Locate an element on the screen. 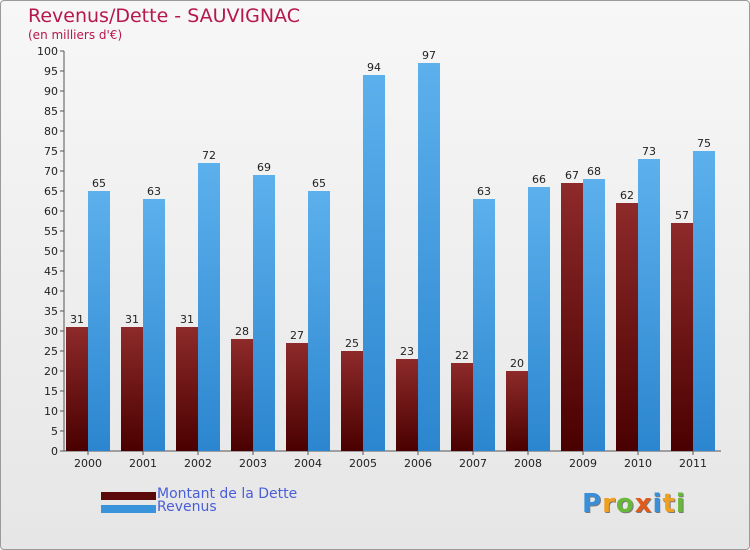 The width and height of the screenshot is (750, 550). data-label-revenus: 68 is located at coordinates (594, 171).